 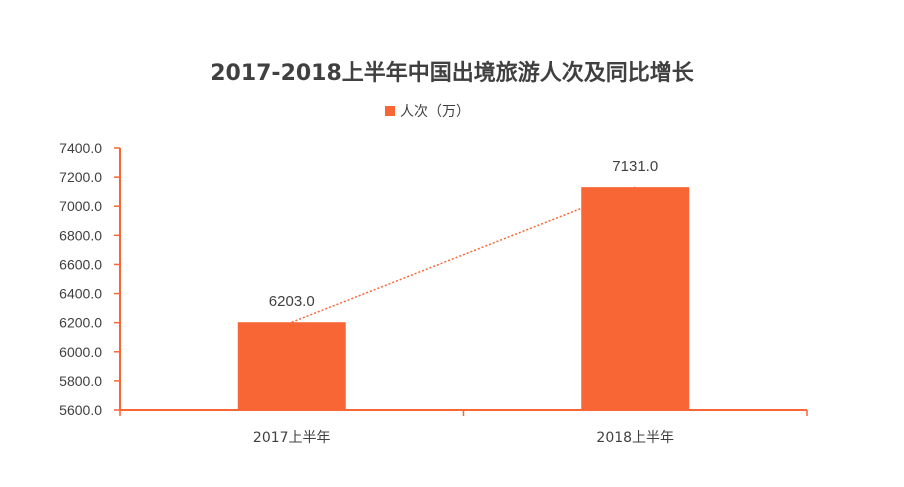 I want to click on data-labels: 6203.0 7131.0, so click(x=463, y=234).